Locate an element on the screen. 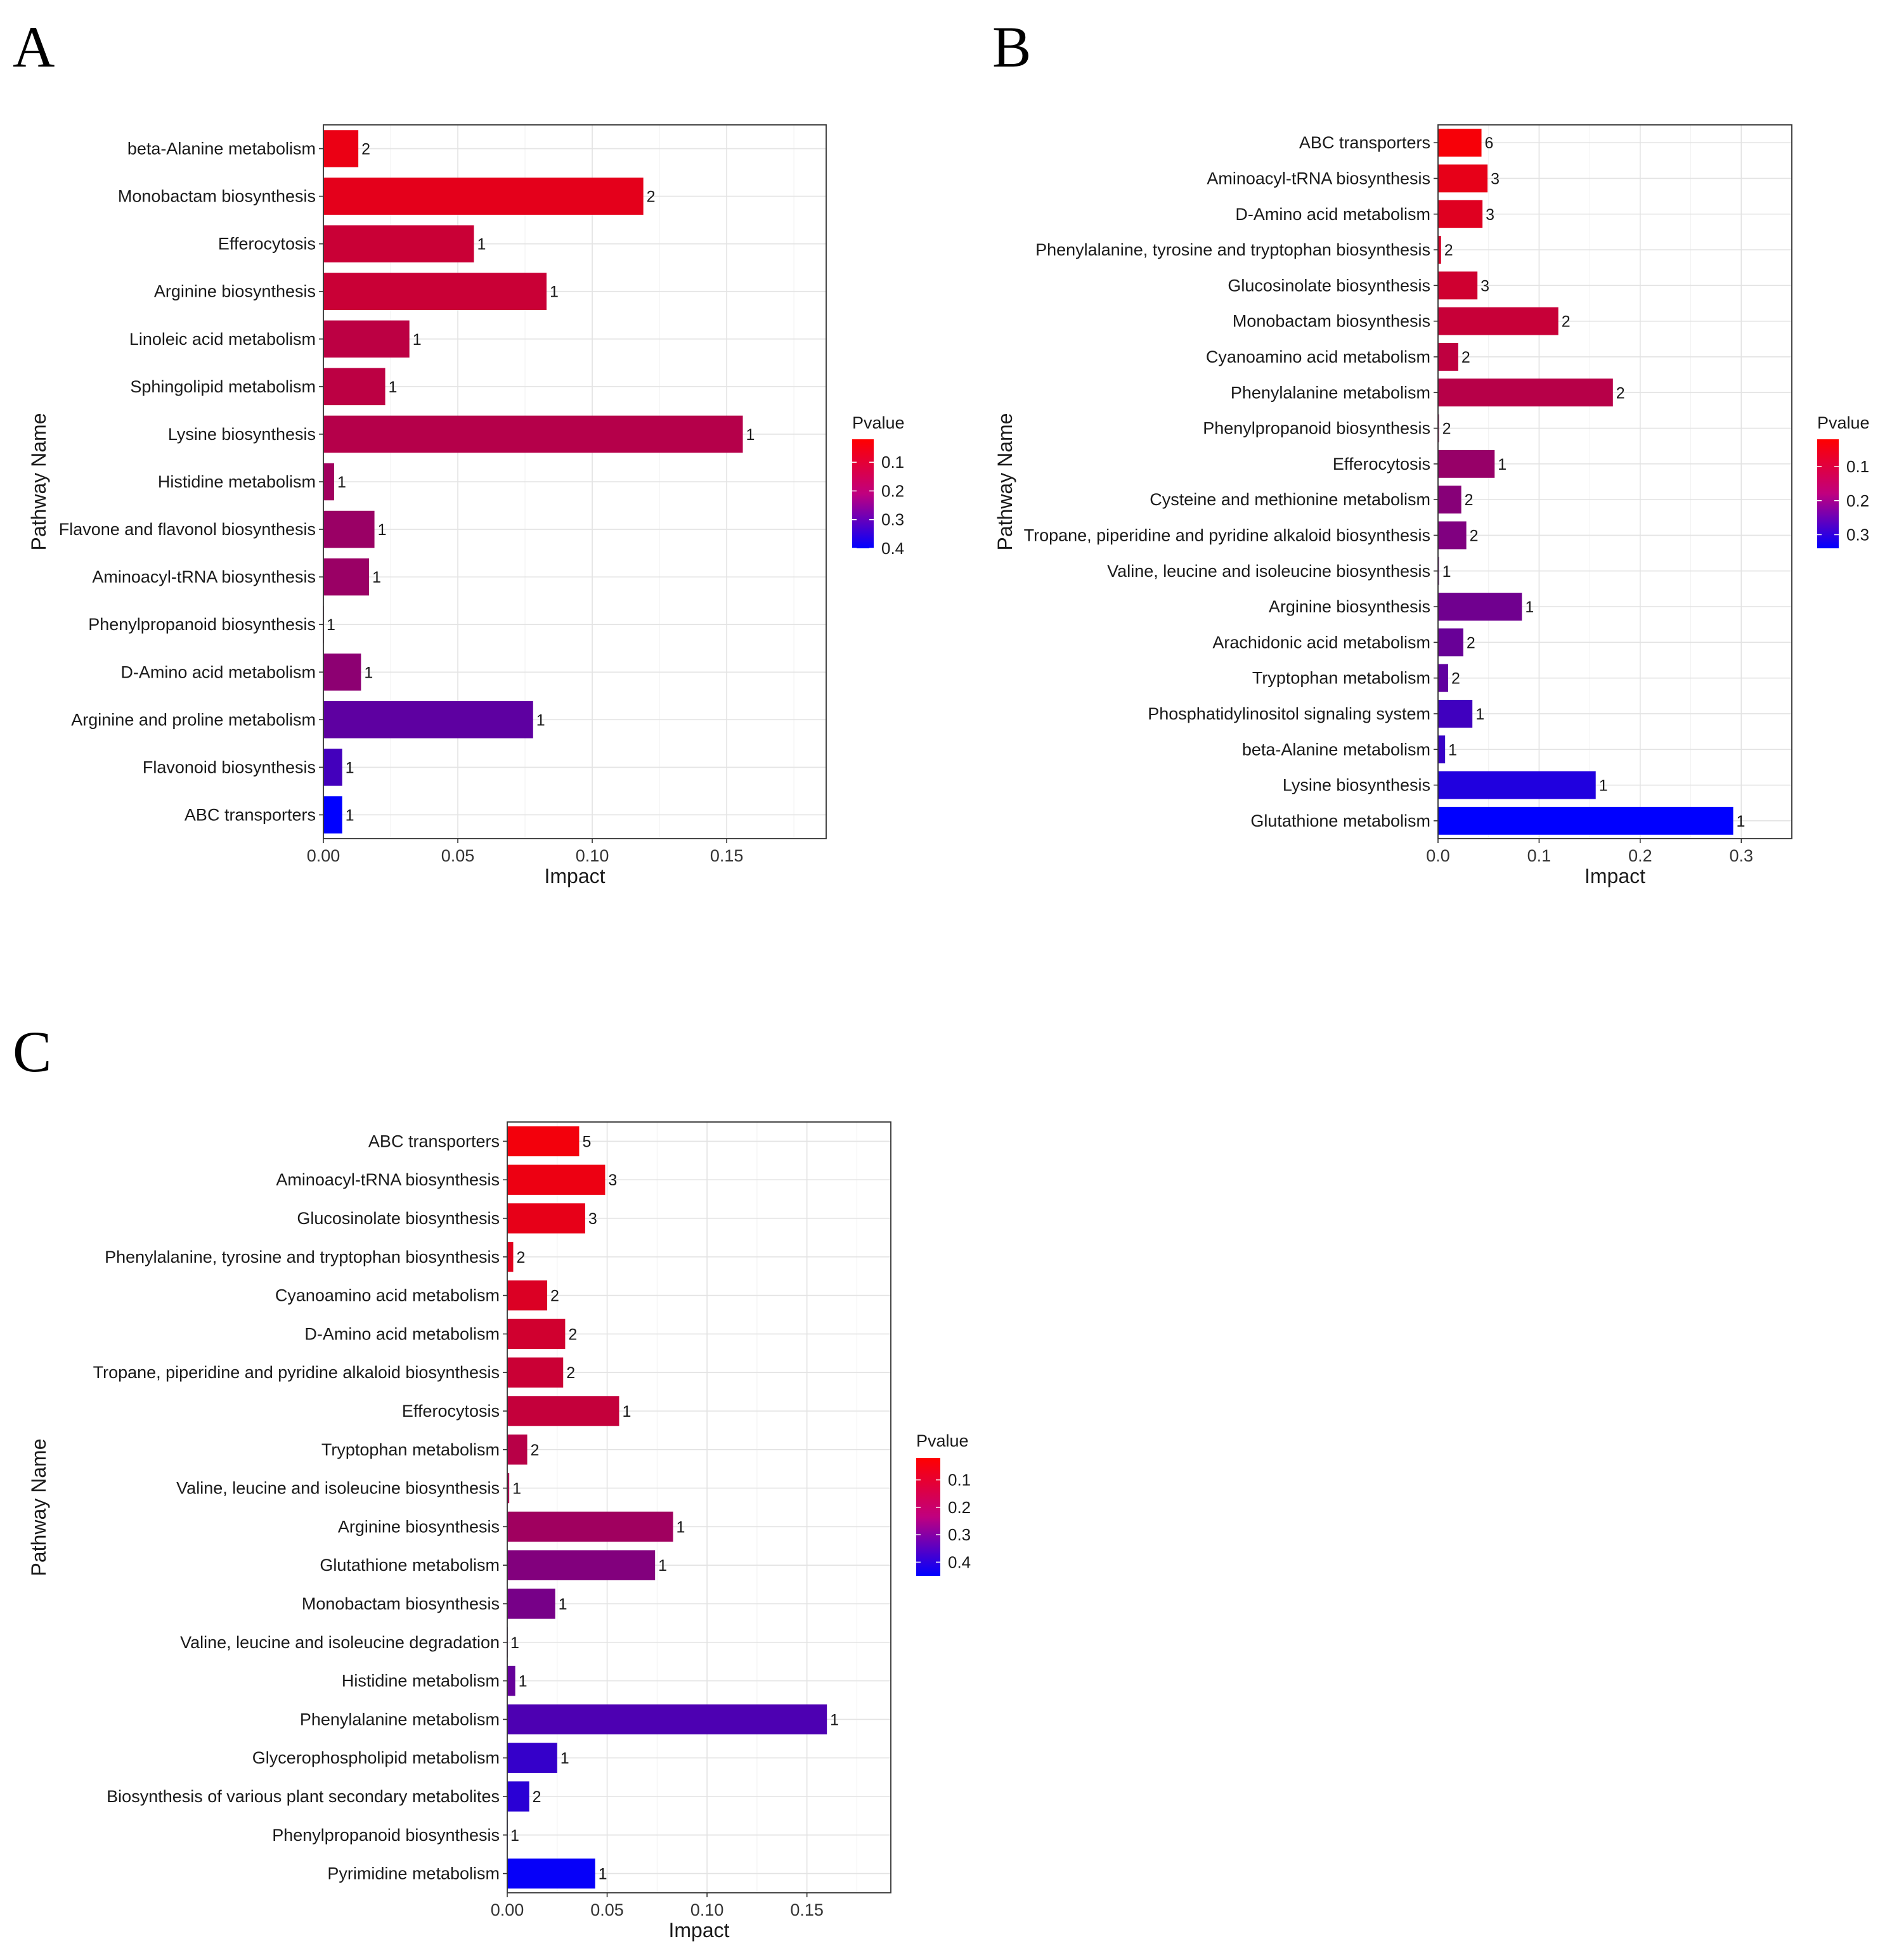 This screenshot has height=1960, width=1892. category-label: Histidine metabolism is located at coordinates (237, 482).